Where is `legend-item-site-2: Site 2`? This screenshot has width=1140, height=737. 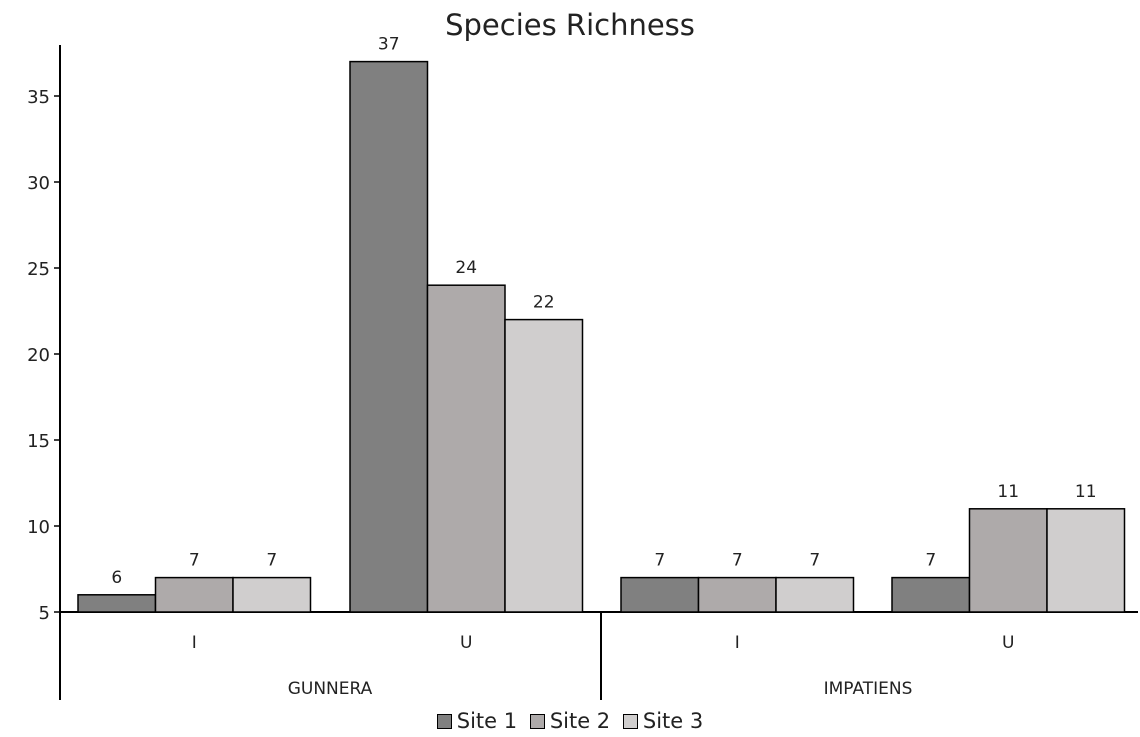 legend-item-site-2: Site 2 is located at coordinates (570, 721).